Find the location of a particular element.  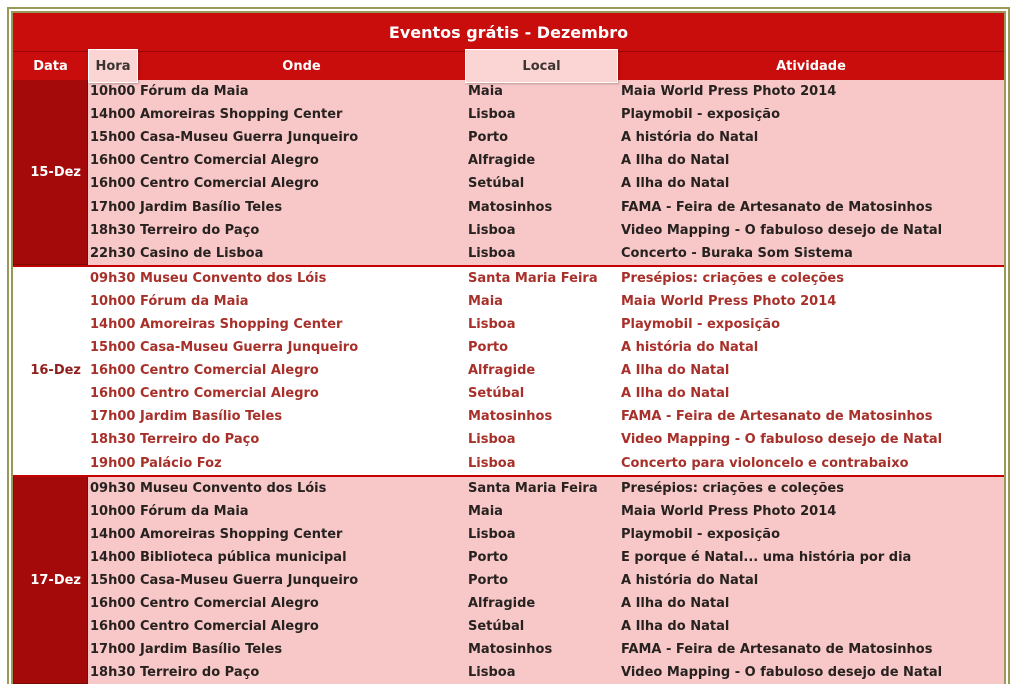

cell-onde: Palácio Foz is located at coordinates (181, 463).